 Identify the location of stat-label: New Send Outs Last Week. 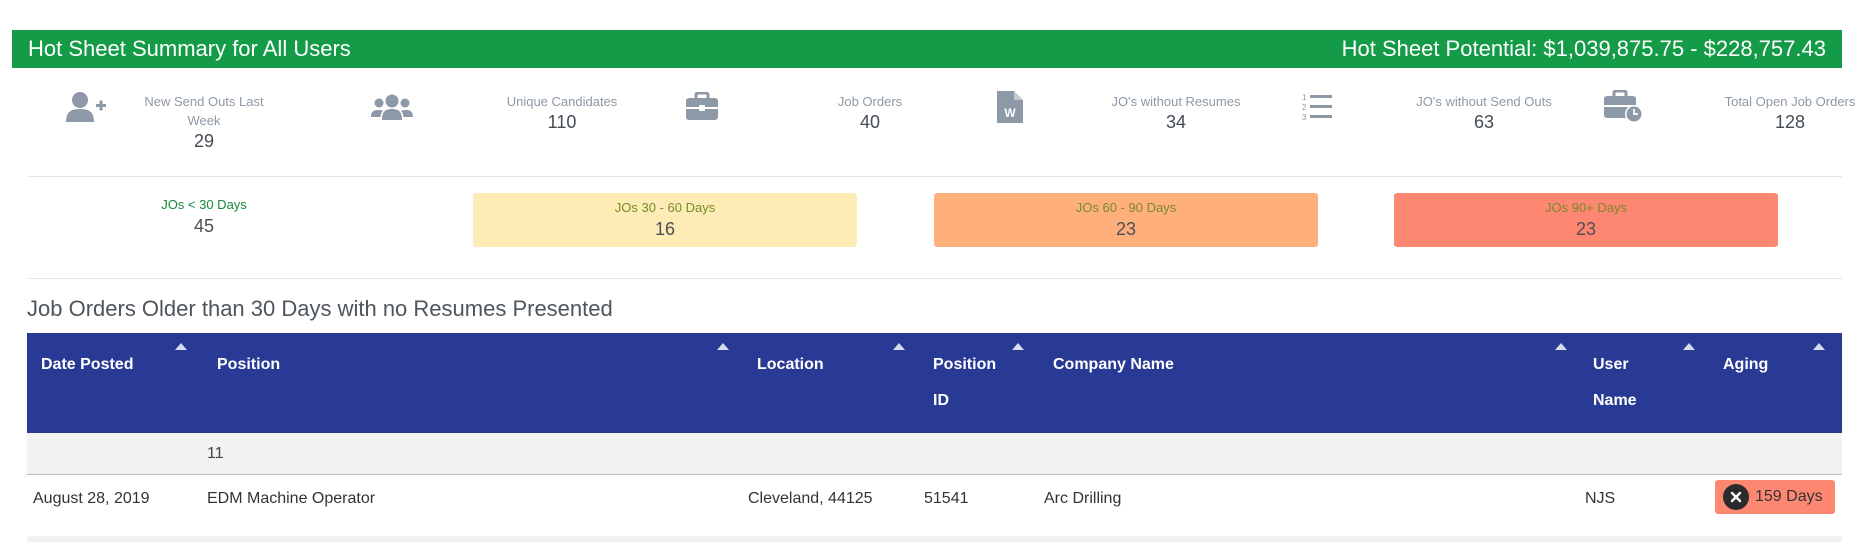
(204, 111).